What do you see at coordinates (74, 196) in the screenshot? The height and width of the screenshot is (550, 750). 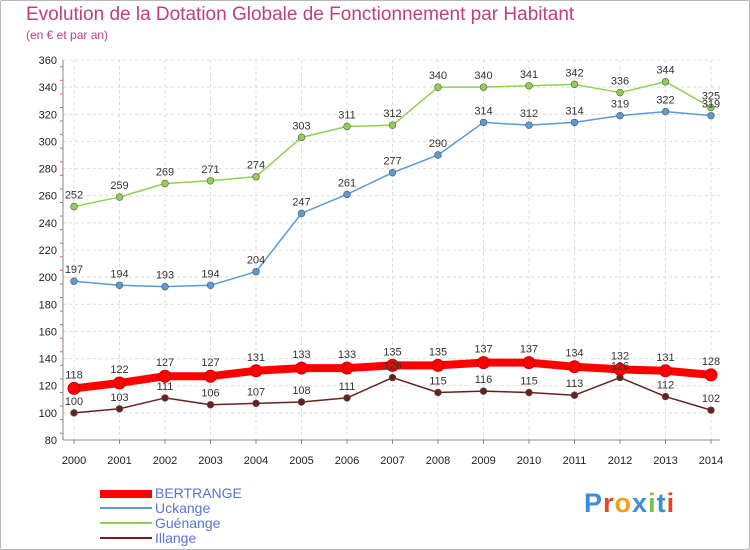 I see `data-label-guenange: 252` at bounding box center [74, 196].